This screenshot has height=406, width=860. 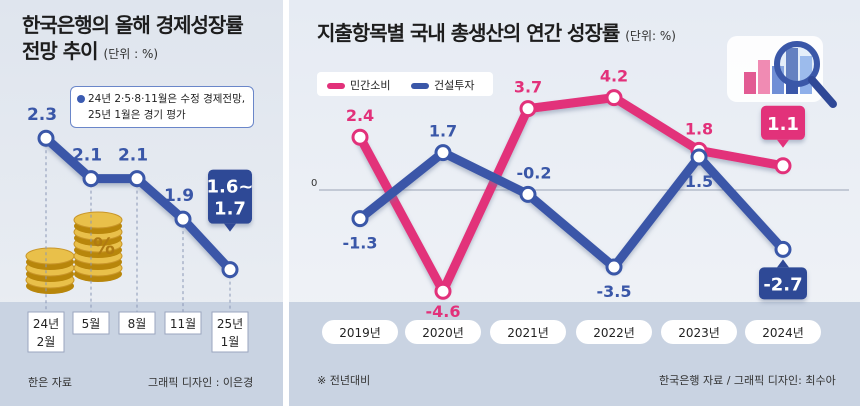 I want to click on zero-label: 0, so click(x=314, y=183).